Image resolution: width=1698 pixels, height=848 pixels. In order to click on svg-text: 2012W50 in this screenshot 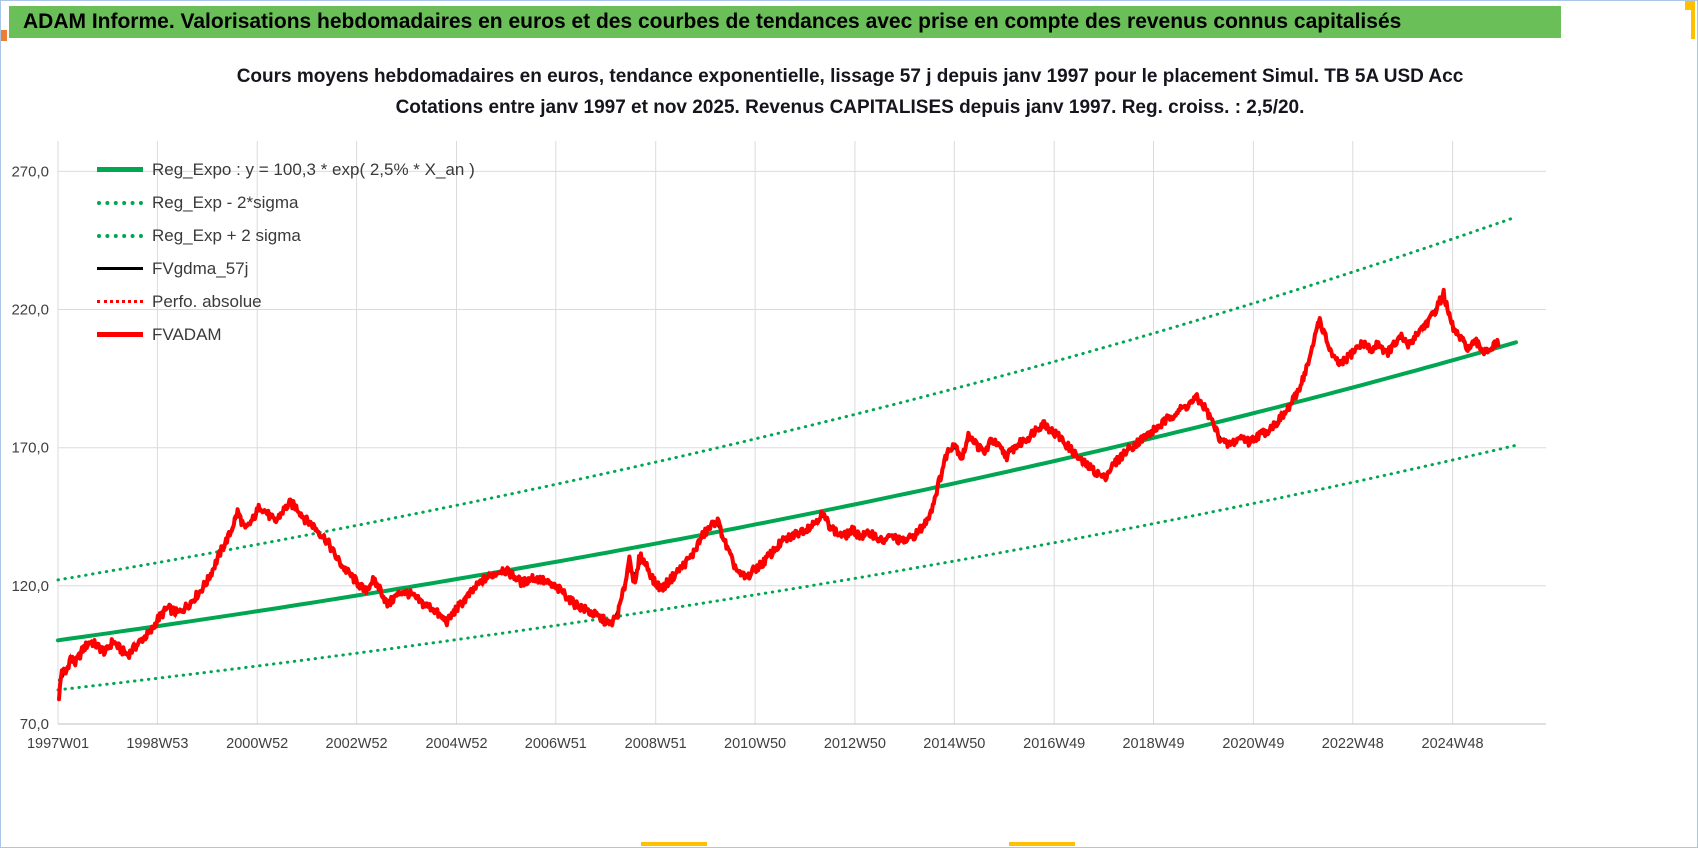, I will do `click(855, 744)`.